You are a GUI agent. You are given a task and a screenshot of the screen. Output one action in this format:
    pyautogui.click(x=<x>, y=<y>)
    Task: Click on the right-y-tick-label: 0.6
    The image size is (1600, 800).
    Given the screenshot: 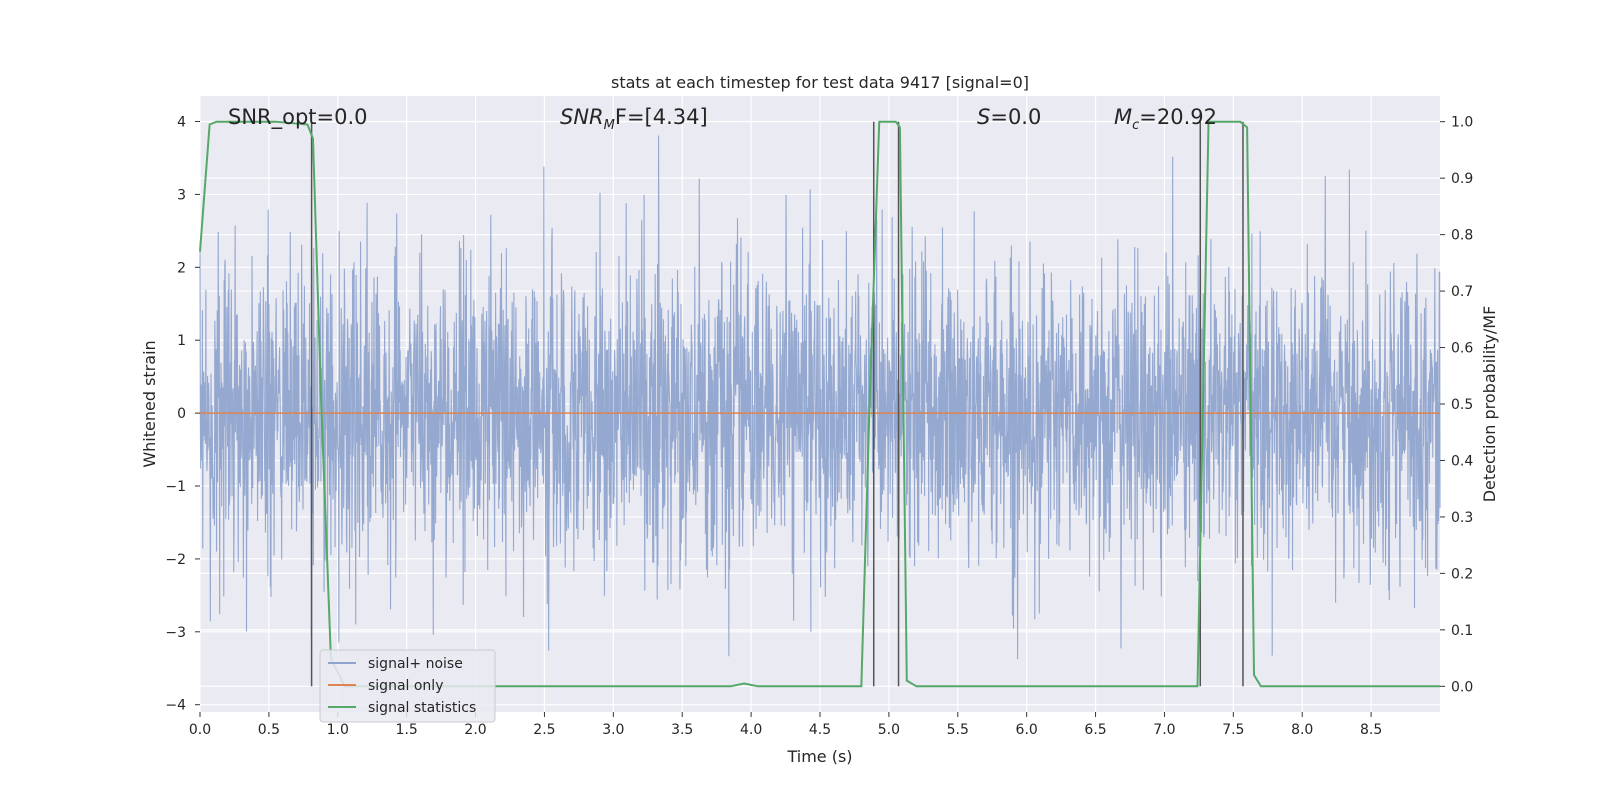 What is the action you would take?
    pyautogui.click(x=1462, y=349)
    